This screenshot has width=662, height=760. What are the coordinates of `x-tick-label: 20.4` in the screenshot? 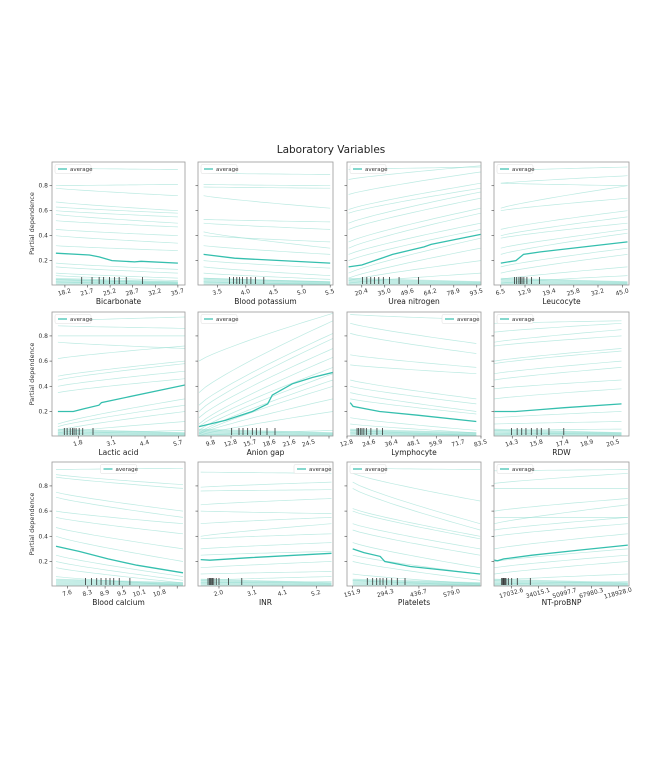 It's located at (361, 292).